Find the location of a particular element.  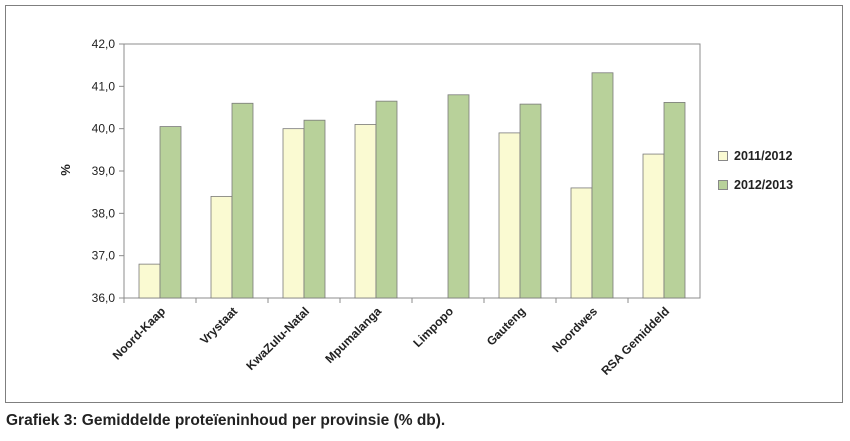

bar-2011-2012-vrystaat is located at coordinates (221, 247).